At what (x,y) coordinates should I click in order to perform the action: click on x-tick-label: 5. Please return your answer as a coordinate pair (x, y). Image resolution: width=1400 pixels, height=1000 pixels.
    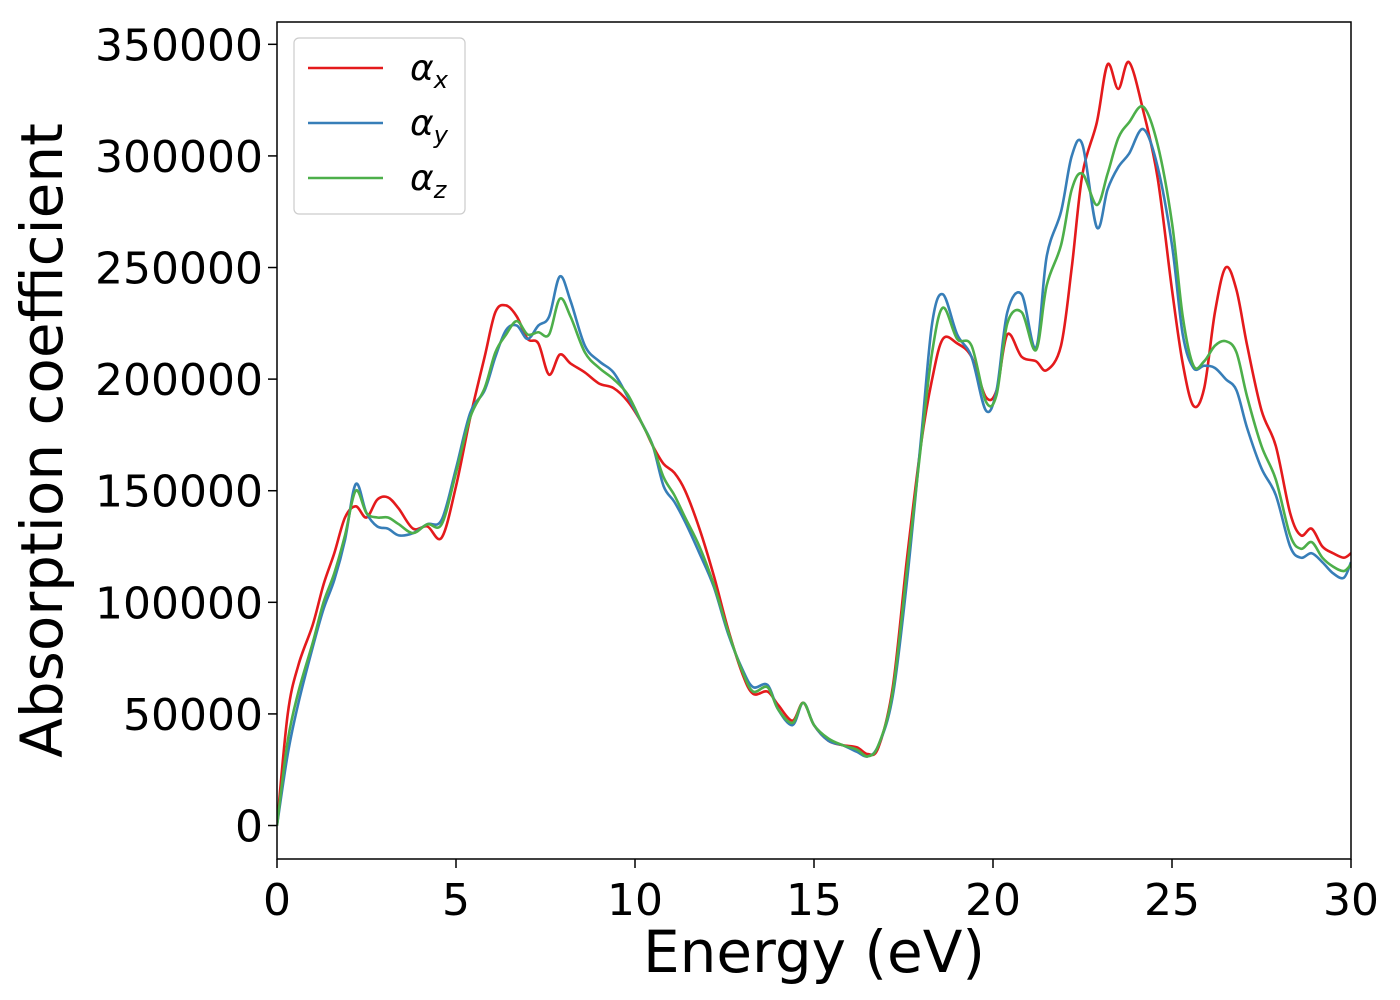
    Looking at the image, I should click on (456, 900).